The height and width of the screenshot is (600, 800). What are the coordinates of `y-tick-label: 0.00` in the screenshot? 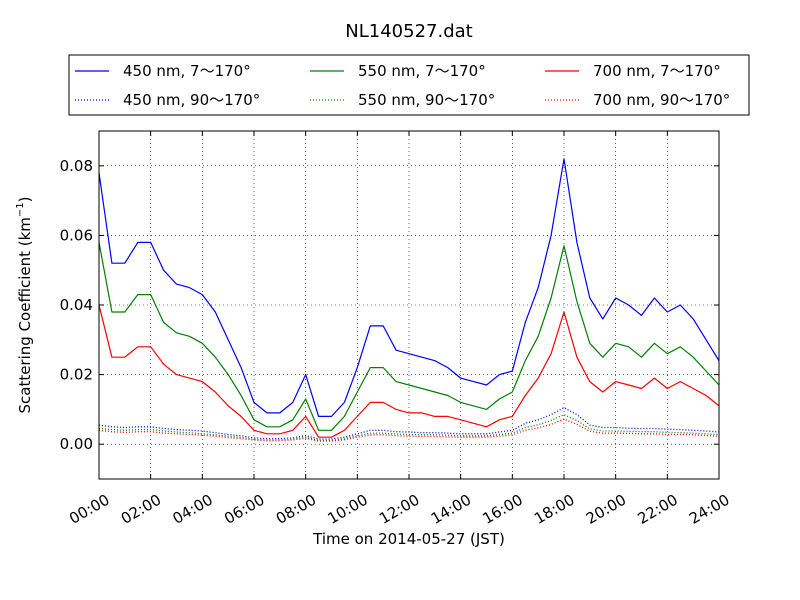 It's located at (76, 444).